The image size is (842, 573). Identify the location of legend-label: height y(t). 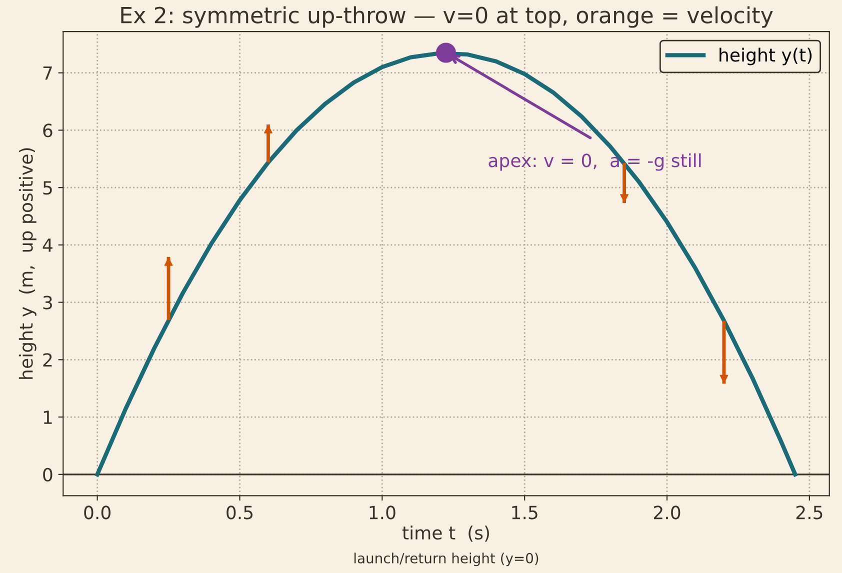
(766, 57).